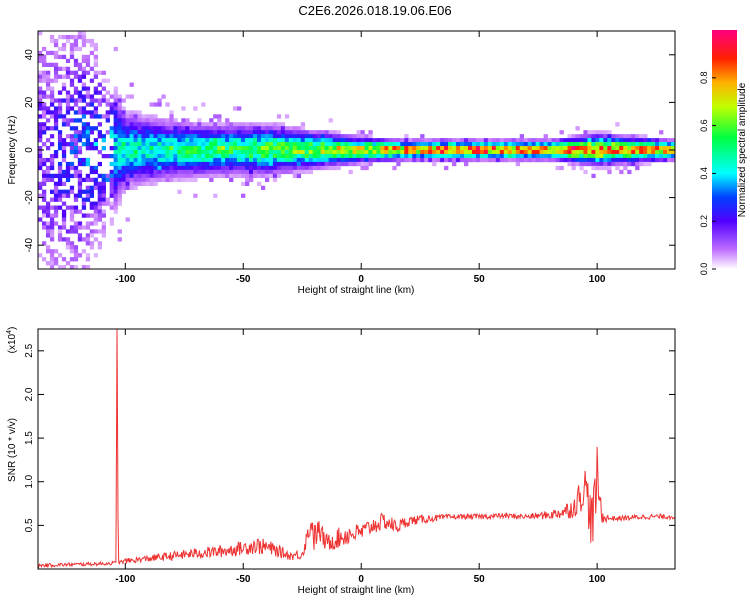 Image resolution: width=750 pixels, height=600 pixels. What do you see at coordinates (704, 221) in the screenshot?
I see `colorbar-tick-label-1: 0.2` at bounding box center [704, 221].